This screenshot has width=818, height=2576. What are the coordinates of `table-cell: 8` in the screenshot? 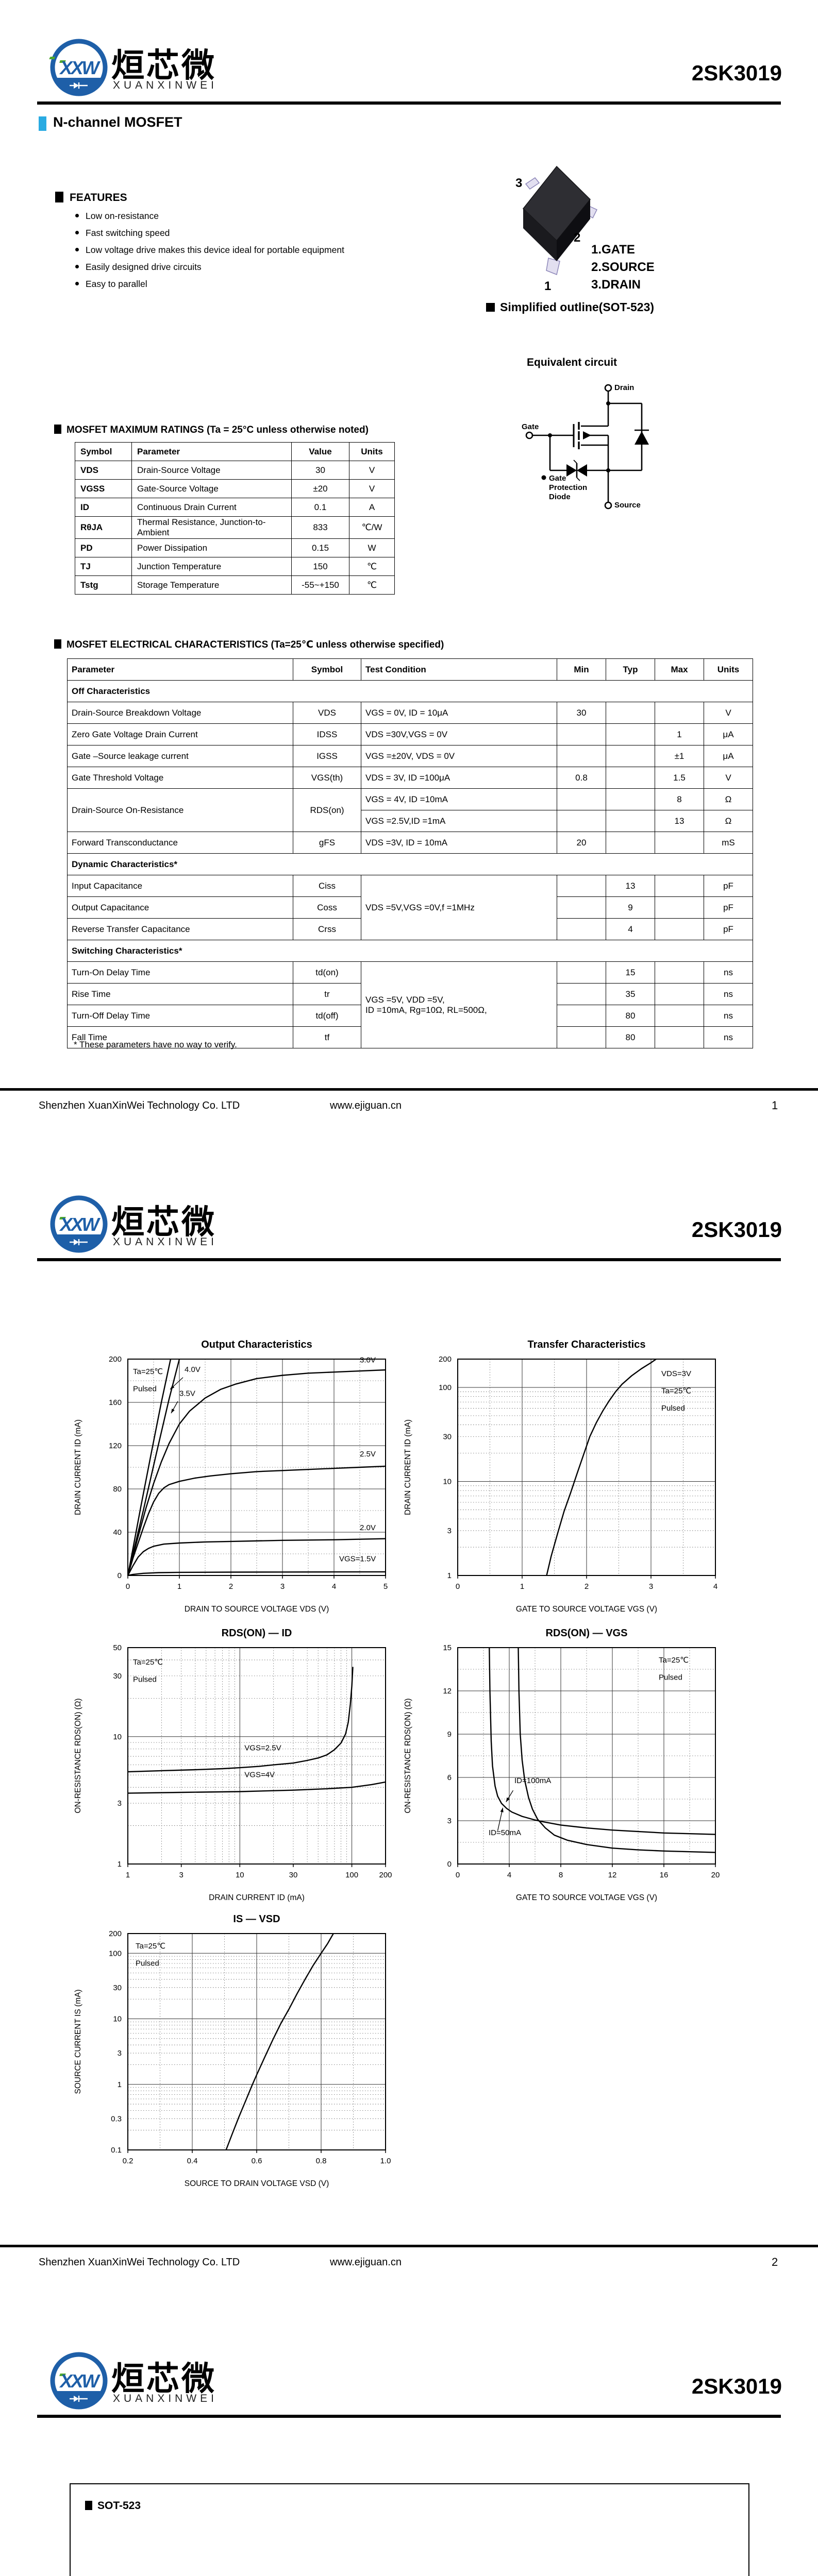 It's located at (679, 799).